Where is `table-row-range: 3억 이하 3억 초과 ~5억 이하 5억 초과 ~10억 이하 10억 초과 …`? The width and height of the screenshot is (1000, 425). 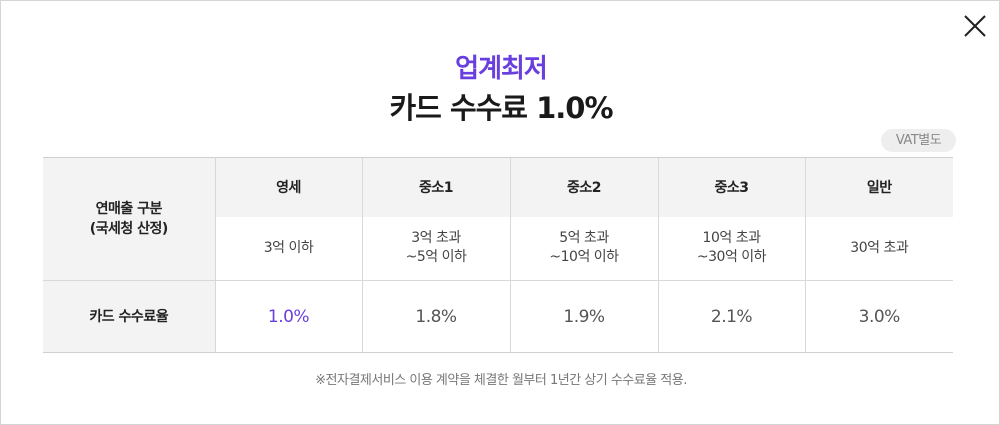
table-row-range: 3억 이하 3억 초과 ~5억 이하 5억 초과 ~10억 이하 10억 초과 … is located at coordinates (498, 248).